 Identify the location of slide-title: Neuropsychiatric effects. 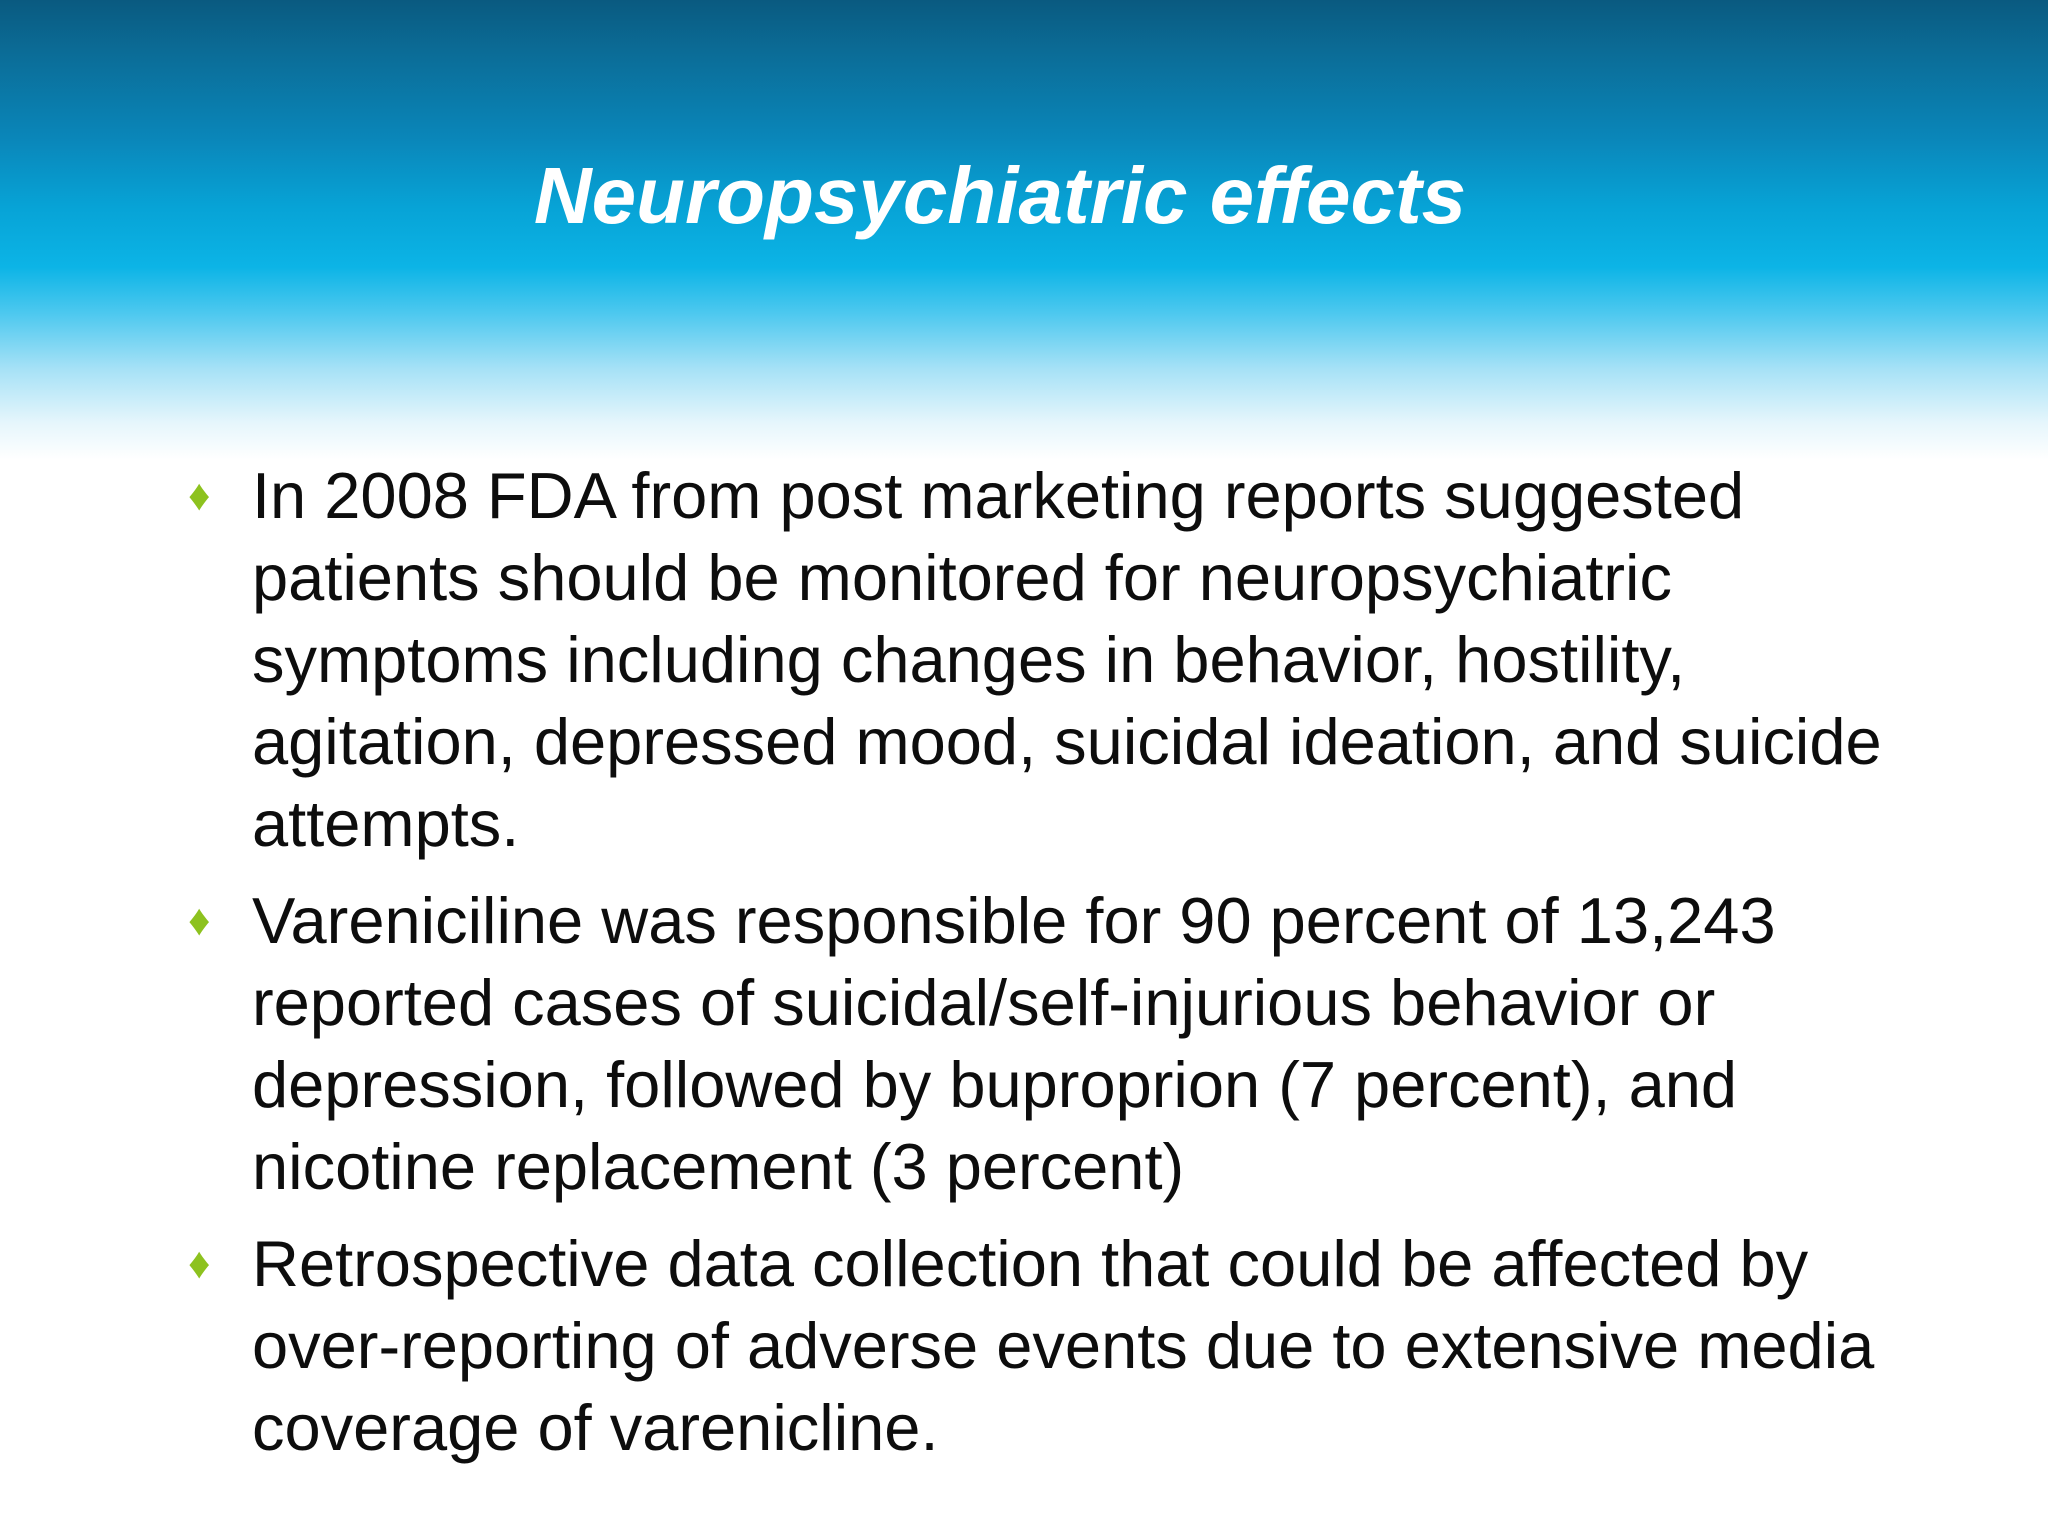
(1000, 195).